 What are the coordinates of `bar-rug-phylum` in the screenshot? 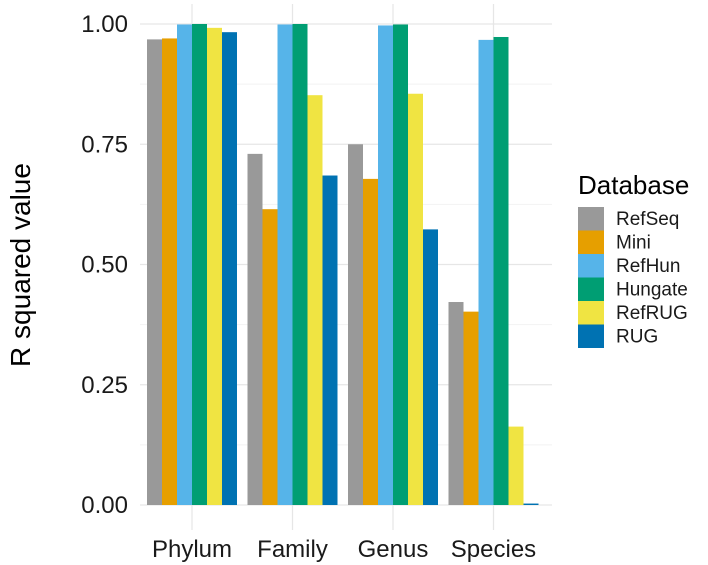 It's located at (229, 268).